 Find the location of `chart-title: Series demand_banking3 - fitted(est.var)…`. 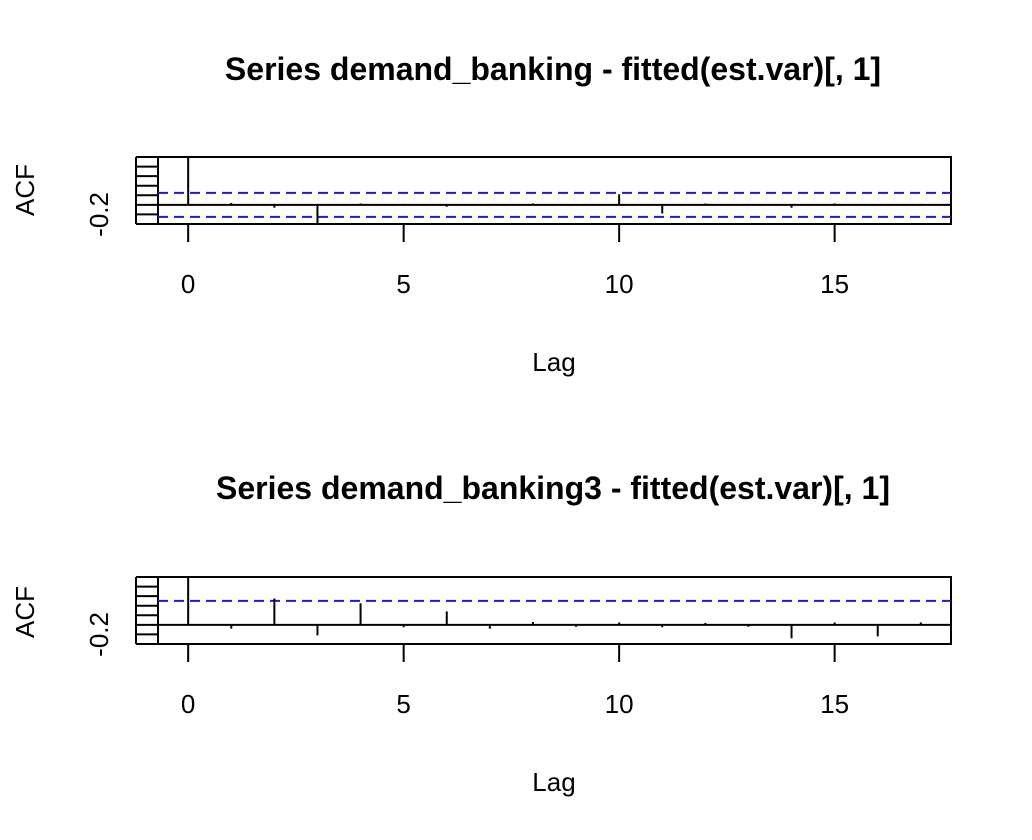

chart-title: Series demand_banking3 - fitted(est.var)… is located at coordinates (553, 488).